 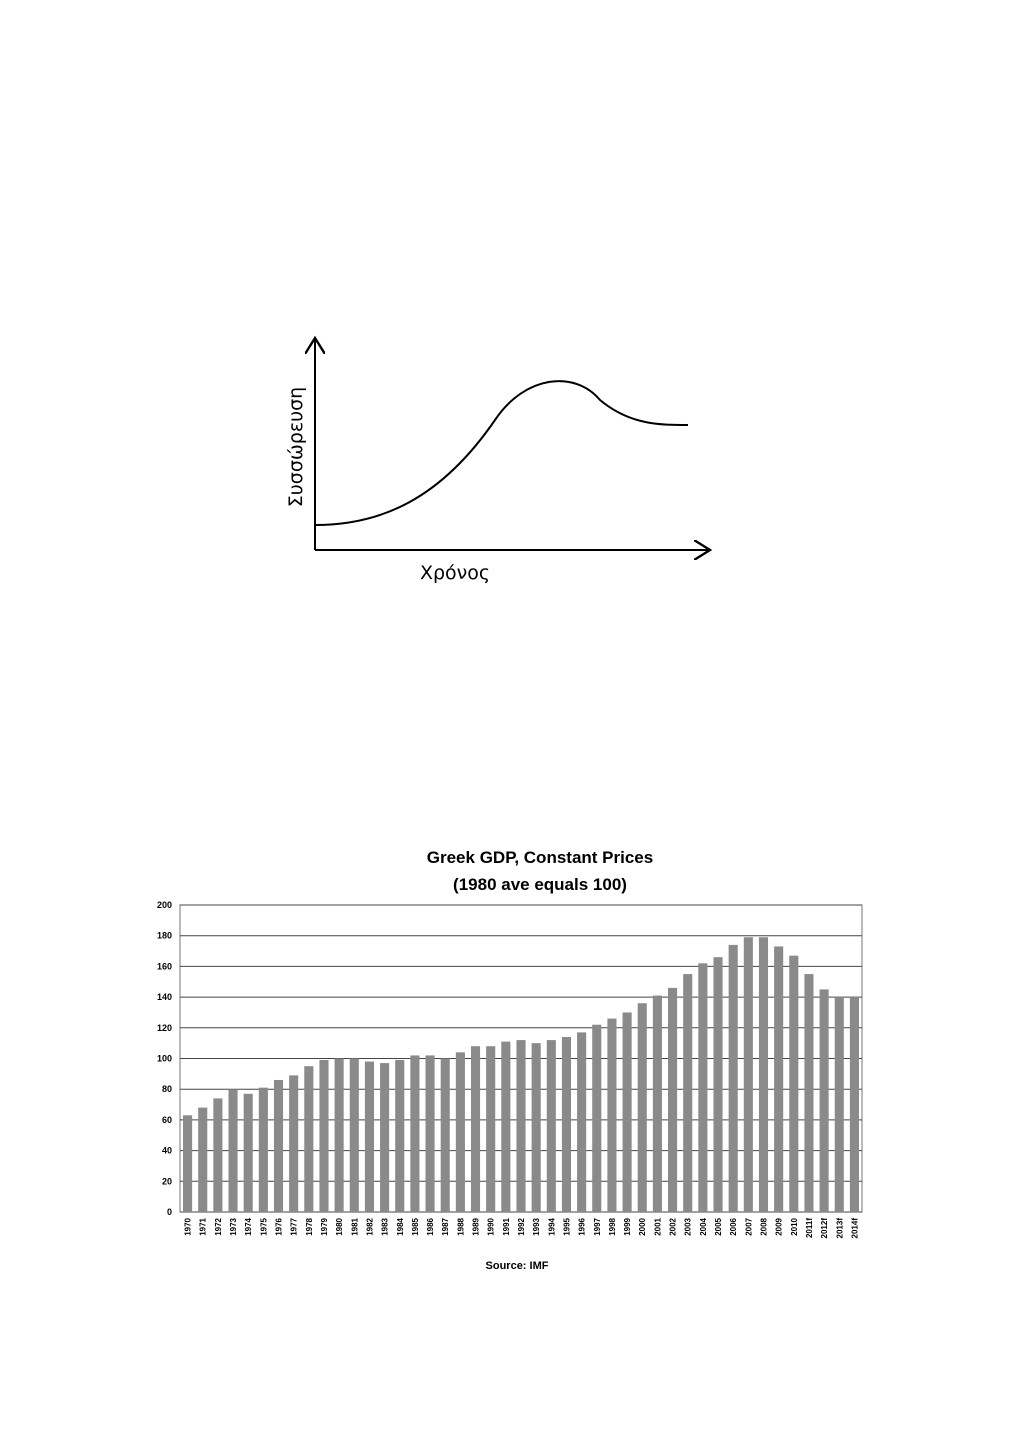 What do you see at coordinates (536, 1226) in the screenshot?
I see `x-tick-label: 1993` at bounding box center [536, 1226].